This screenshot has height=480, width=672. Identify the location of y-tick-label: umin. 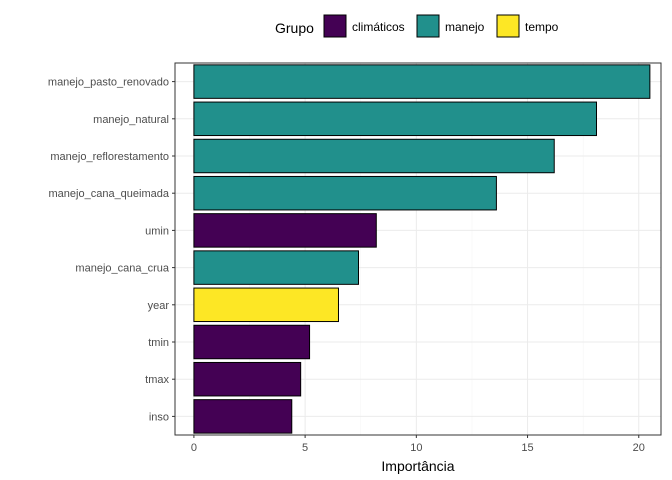
(157, 231).